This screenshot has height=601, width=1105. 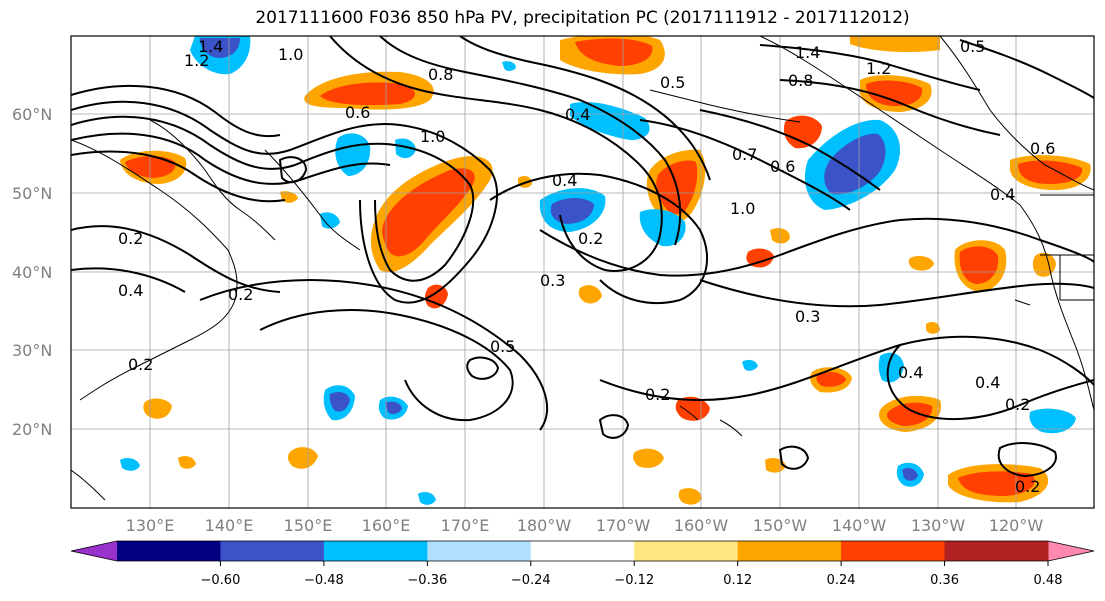 I want to click on lon-label: 160°W, so click(x=701, y=525).